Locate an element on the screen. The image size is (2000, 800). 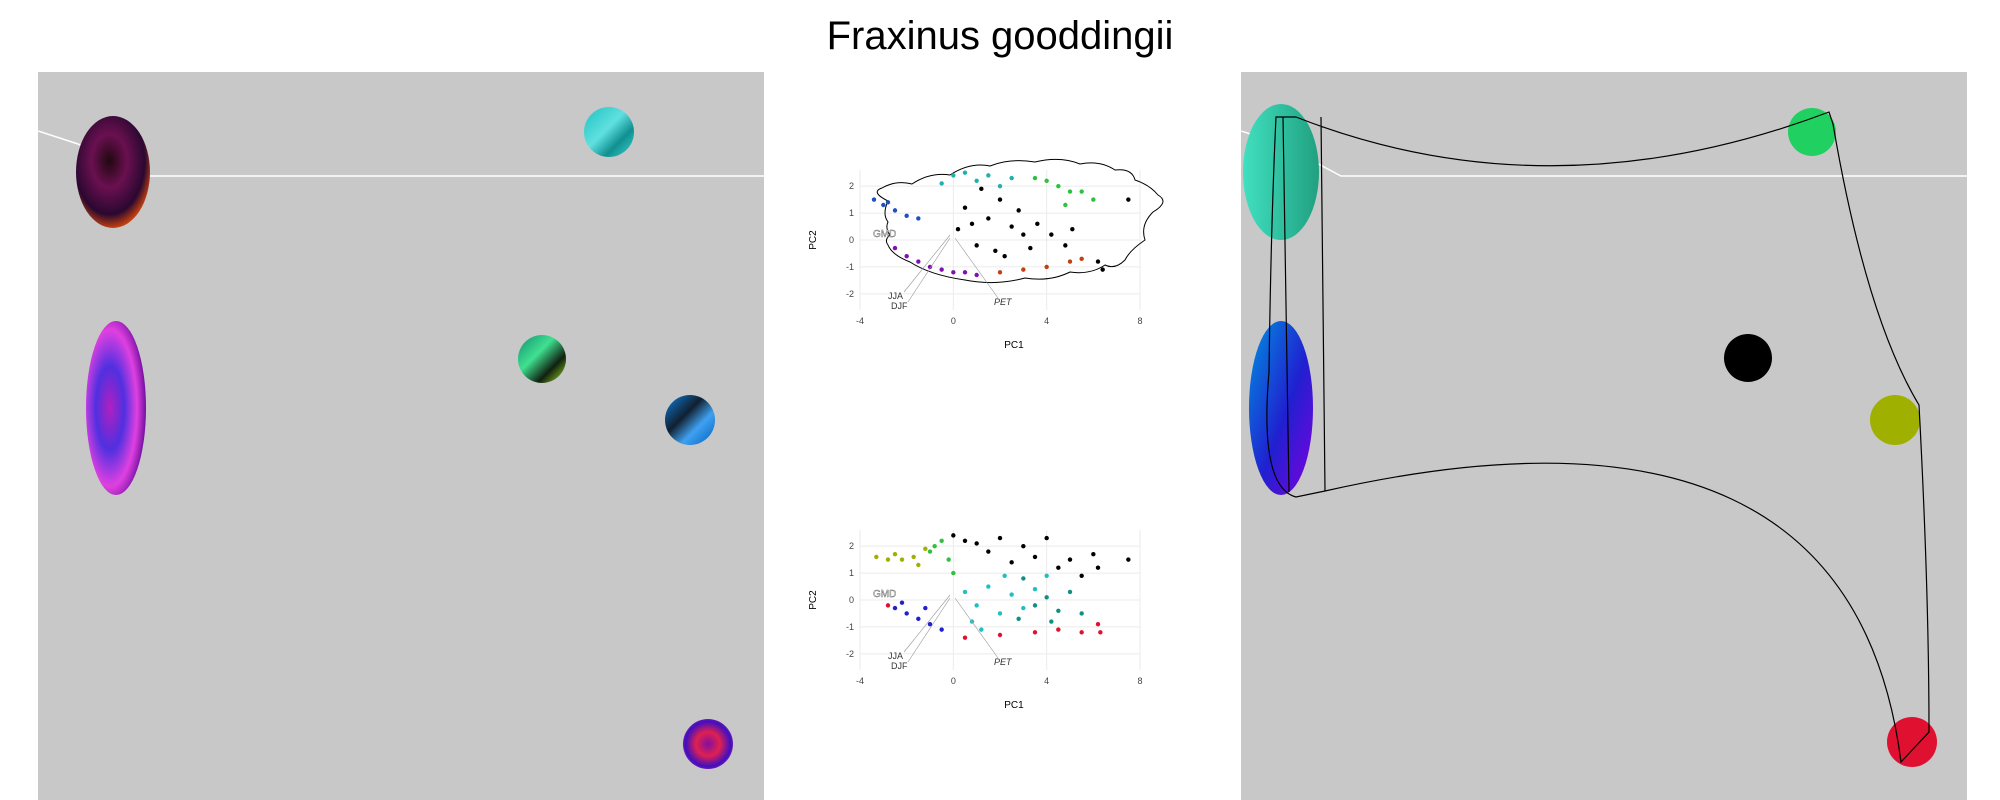
pca-bottom-grid is located at coordinates (1000, 600).